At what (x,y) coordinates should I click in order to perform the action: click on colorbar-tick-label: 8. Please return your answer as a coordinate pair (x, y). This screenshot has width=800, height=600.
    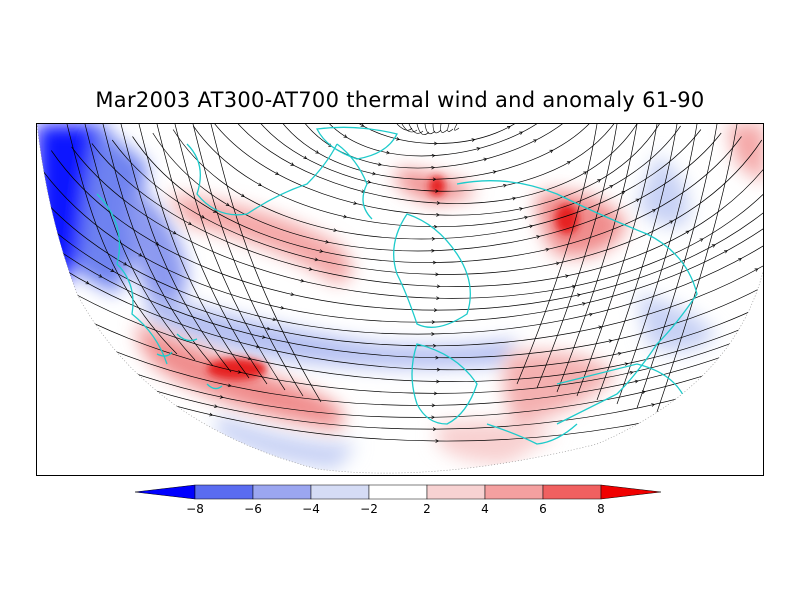
    Looking at the image, I should click on (601, 509).